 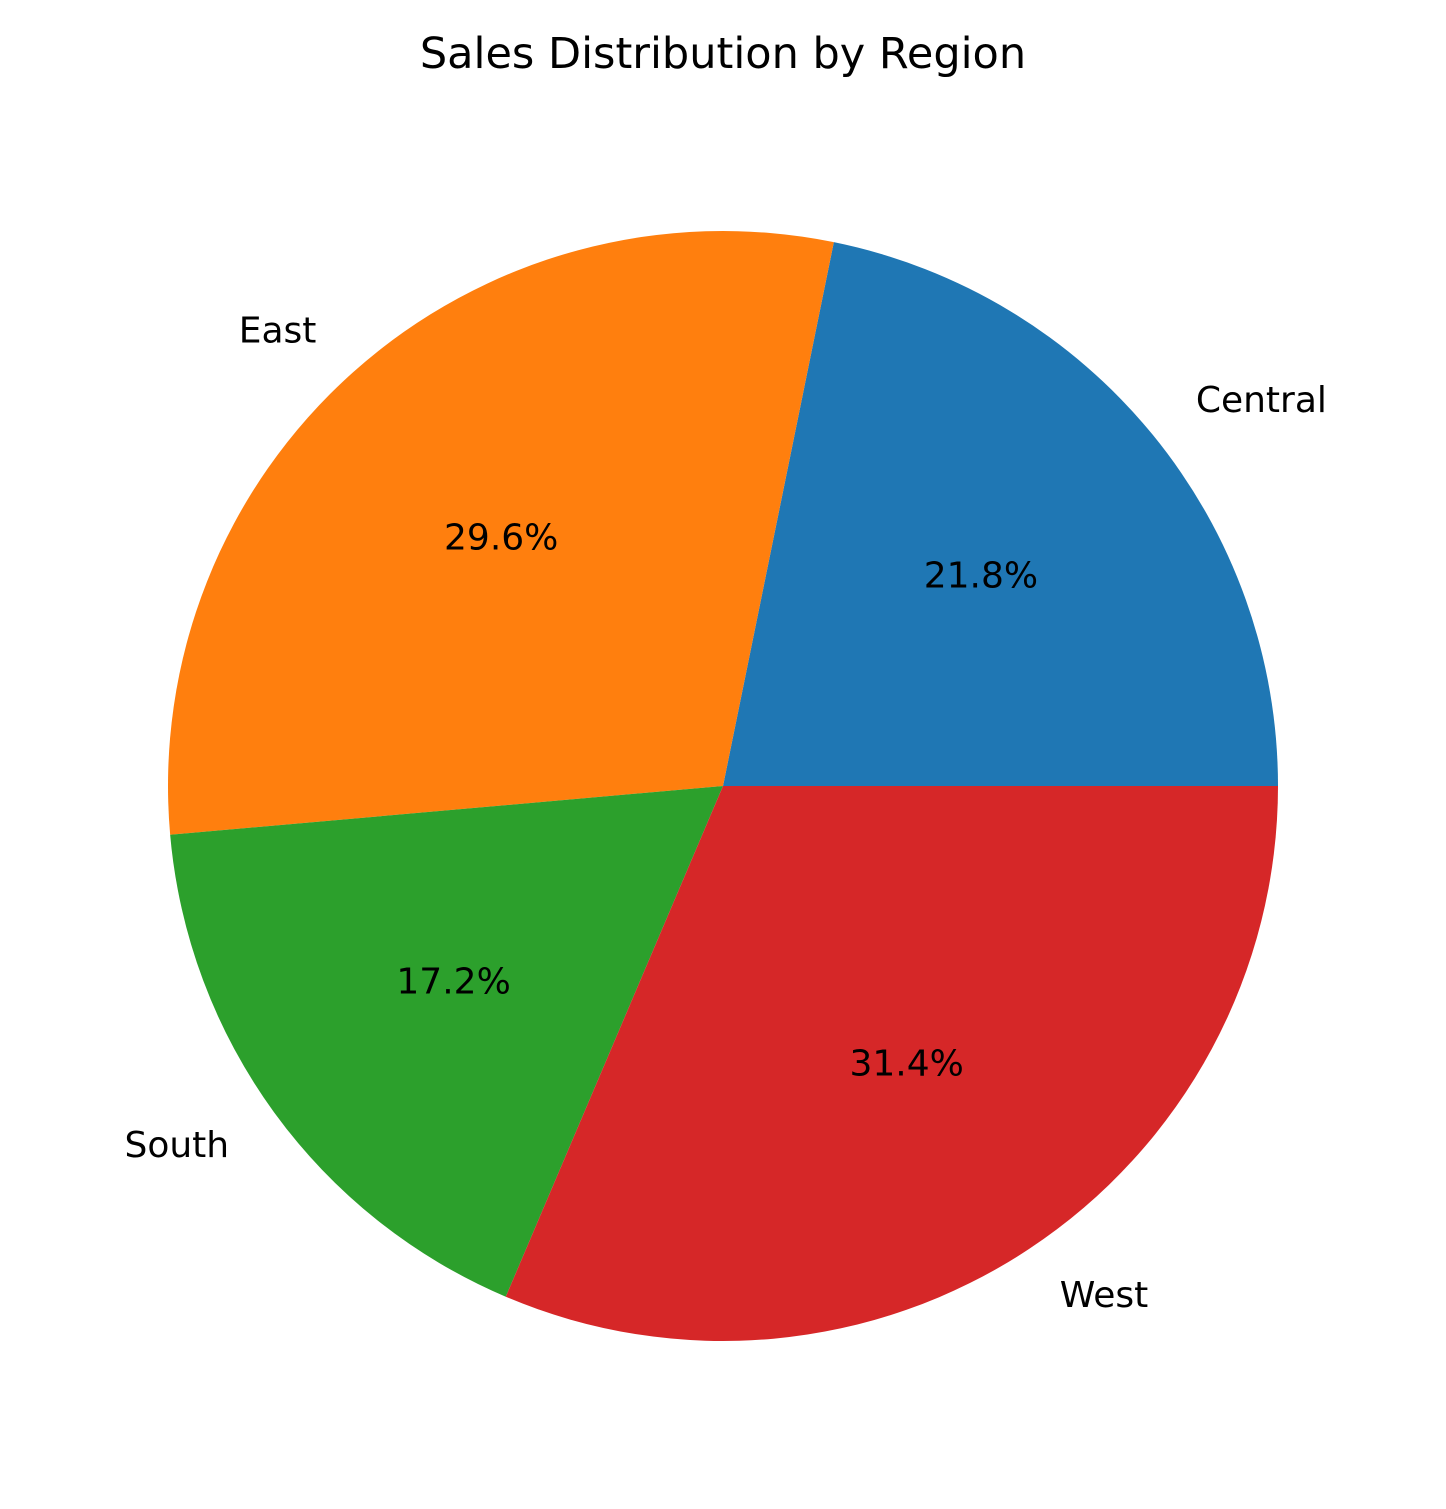 What do you see at coordinates (981, 575) in the screenshot?
I see `pct-label-central: 21.8%` at bounding box center [981, 575].